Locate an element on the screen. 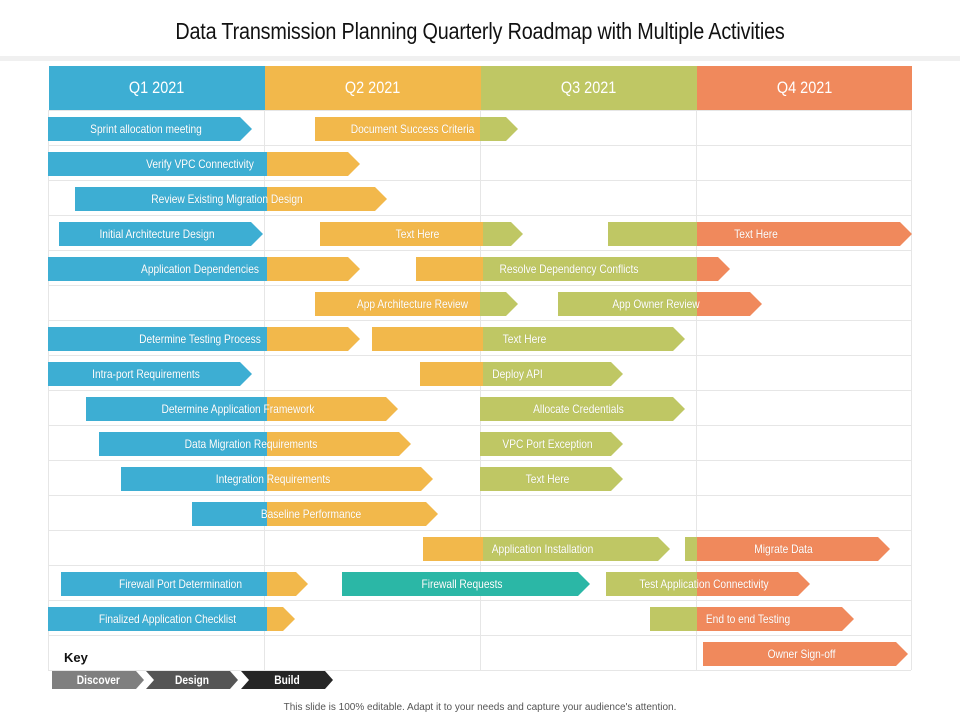  quarter-label: Q1 2021 is located at coordinates (157, 87).